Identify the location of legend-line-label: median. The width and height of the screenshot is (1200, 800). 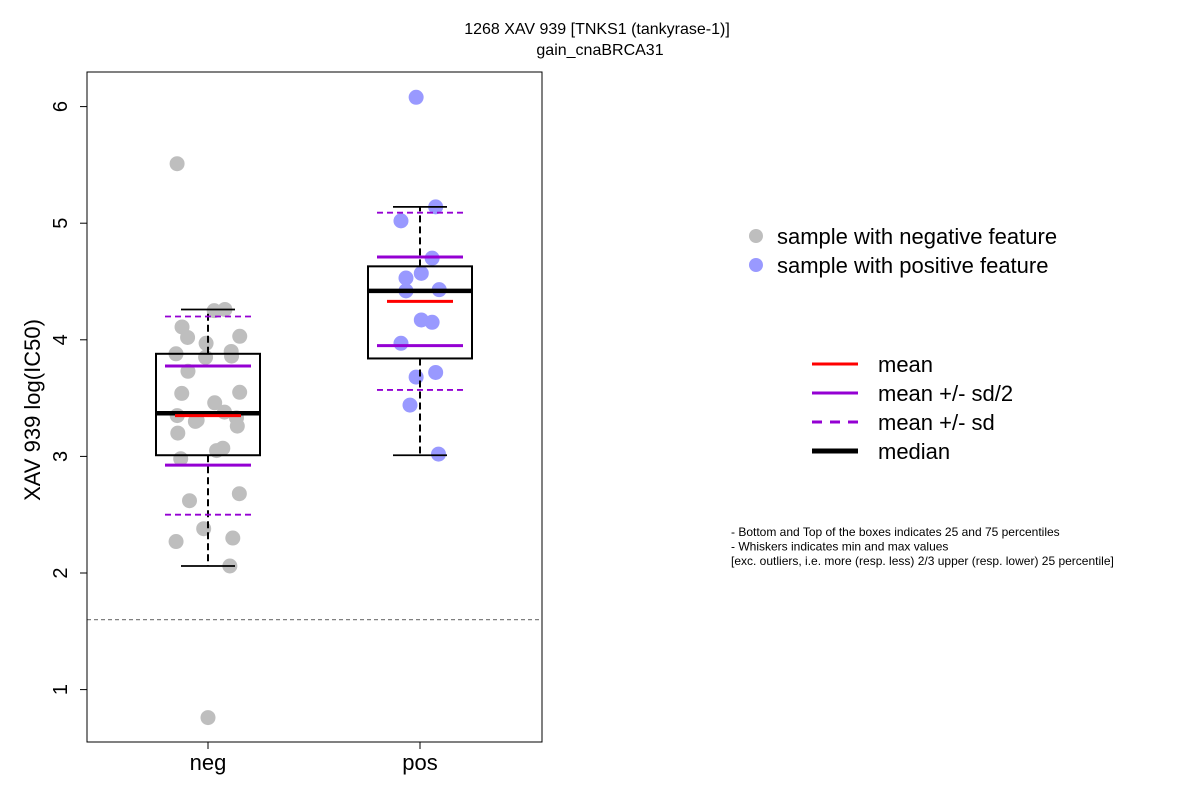
(914, 451).